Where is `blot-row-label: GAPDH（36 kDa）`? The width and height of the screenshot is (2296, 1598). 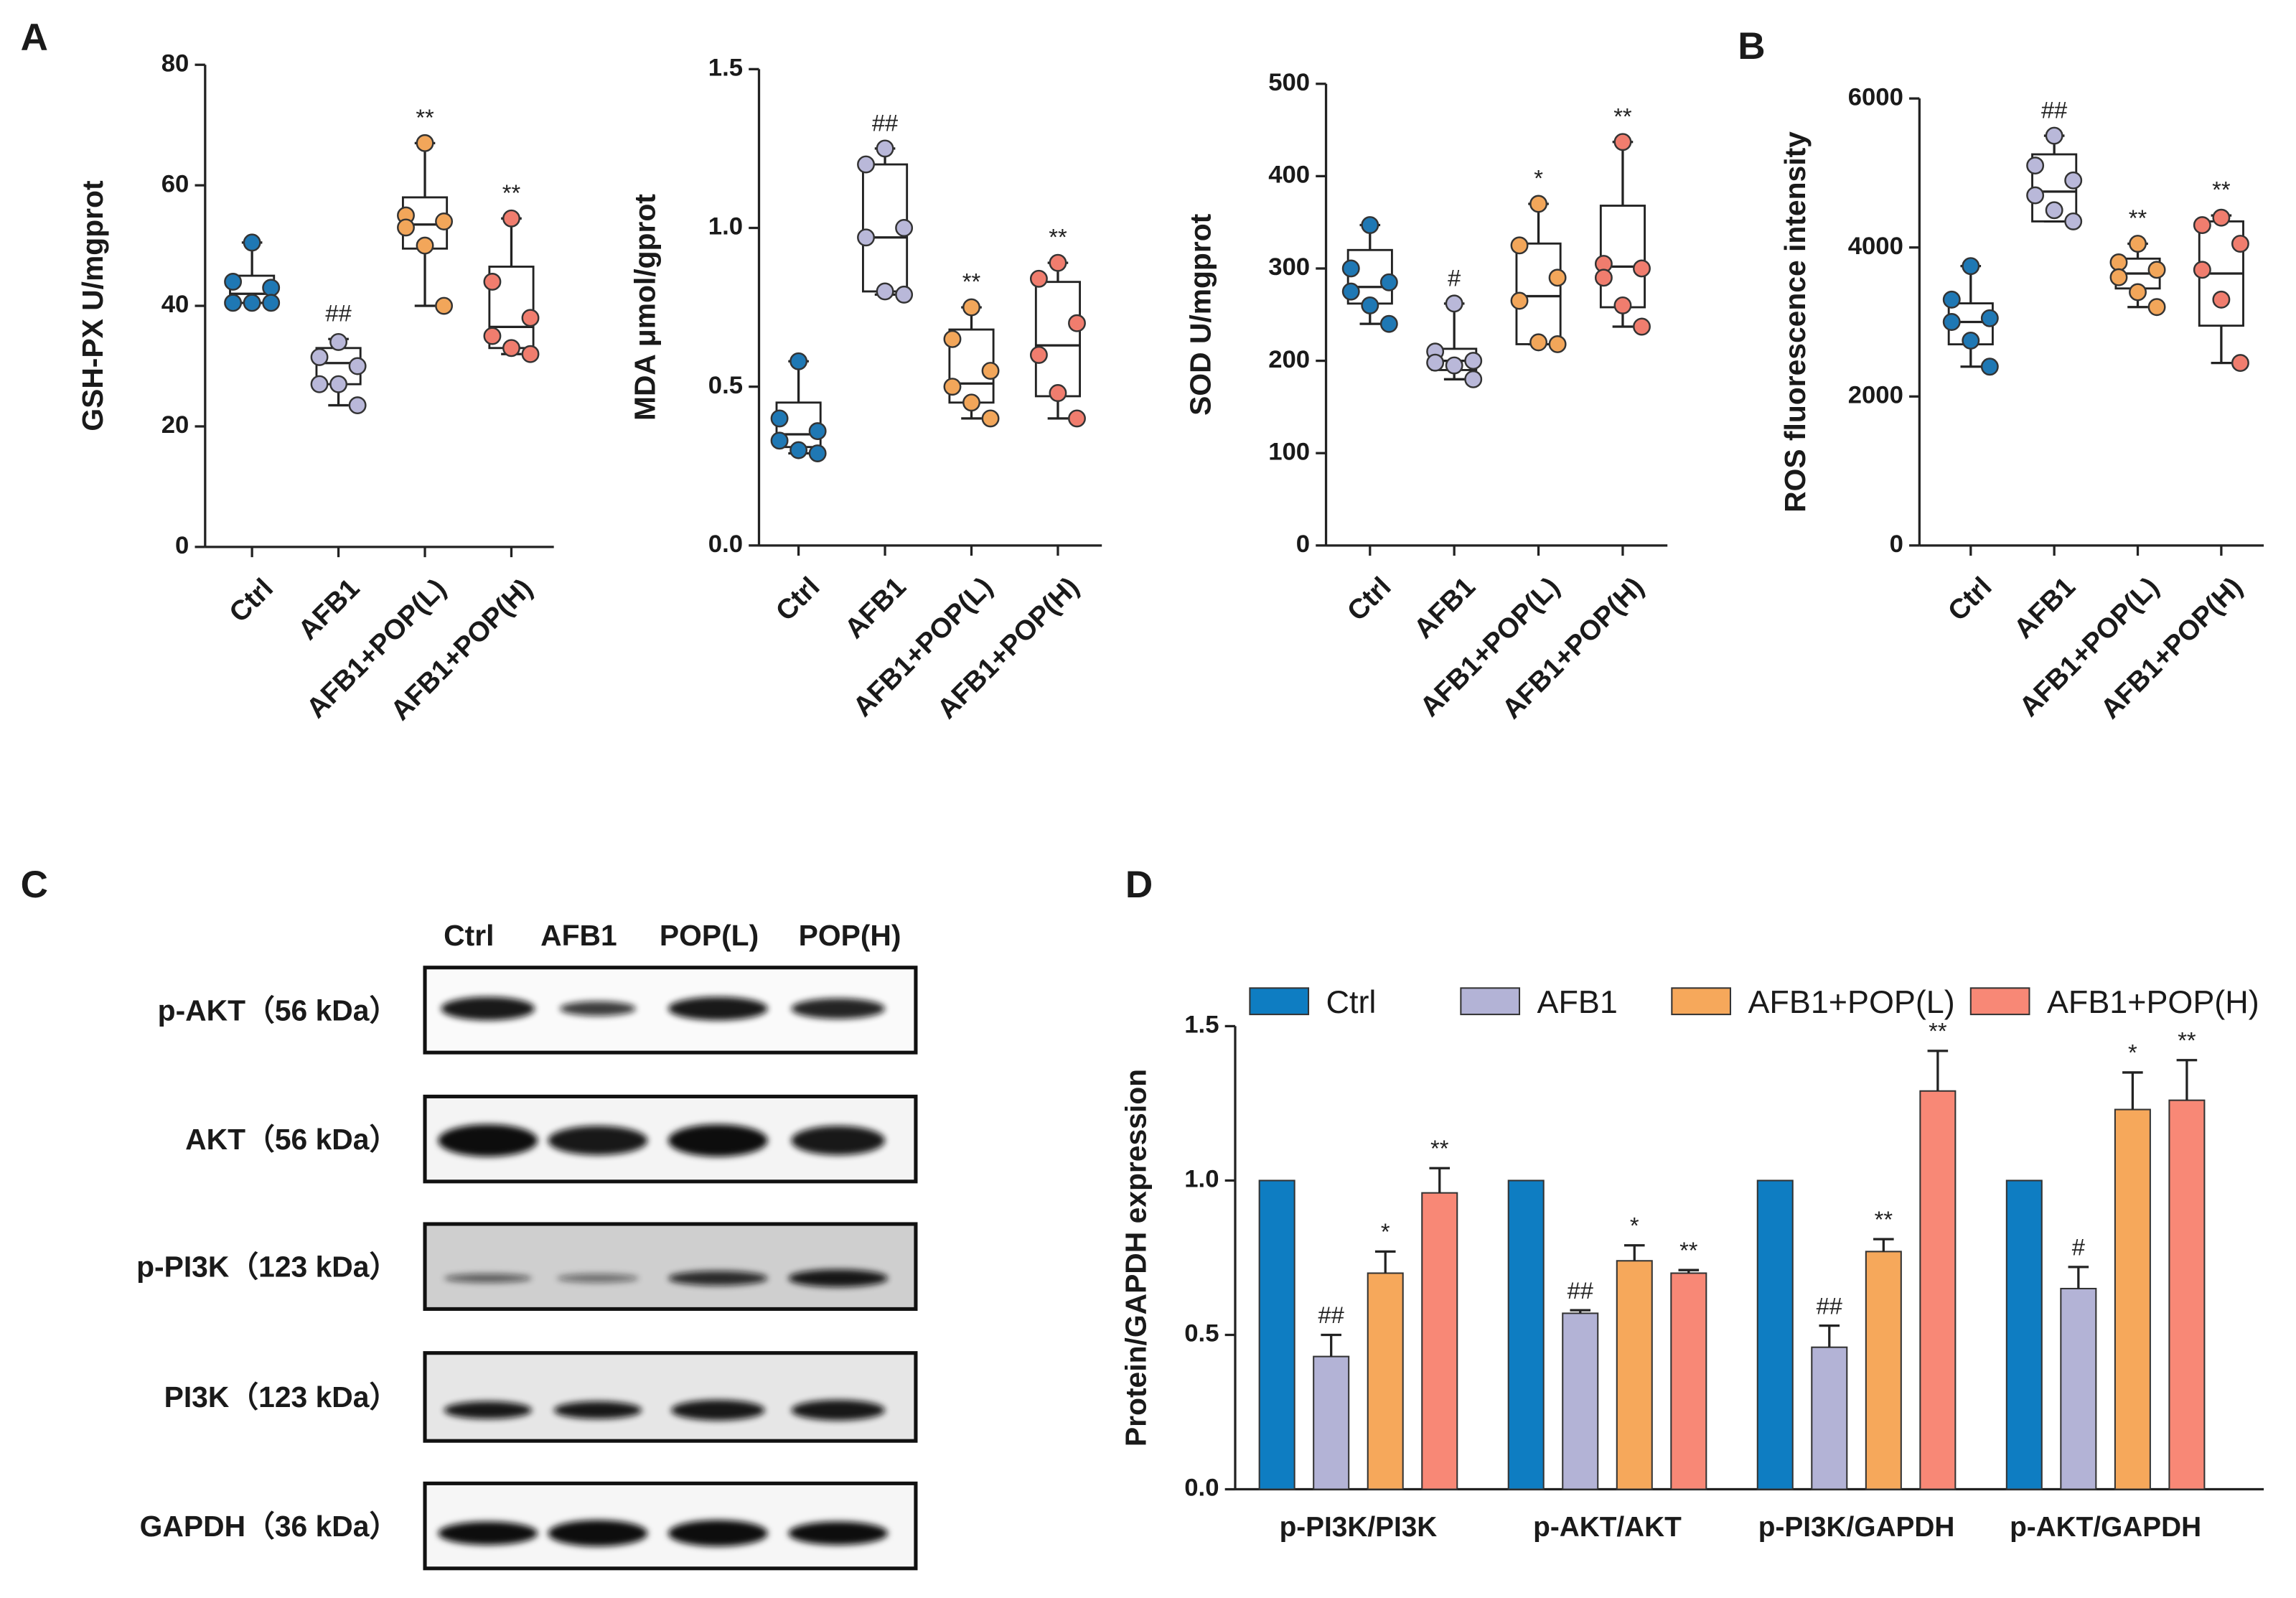 blot-row-label: GAPDH（36 kDa） is located at coordinates (269, 1526).